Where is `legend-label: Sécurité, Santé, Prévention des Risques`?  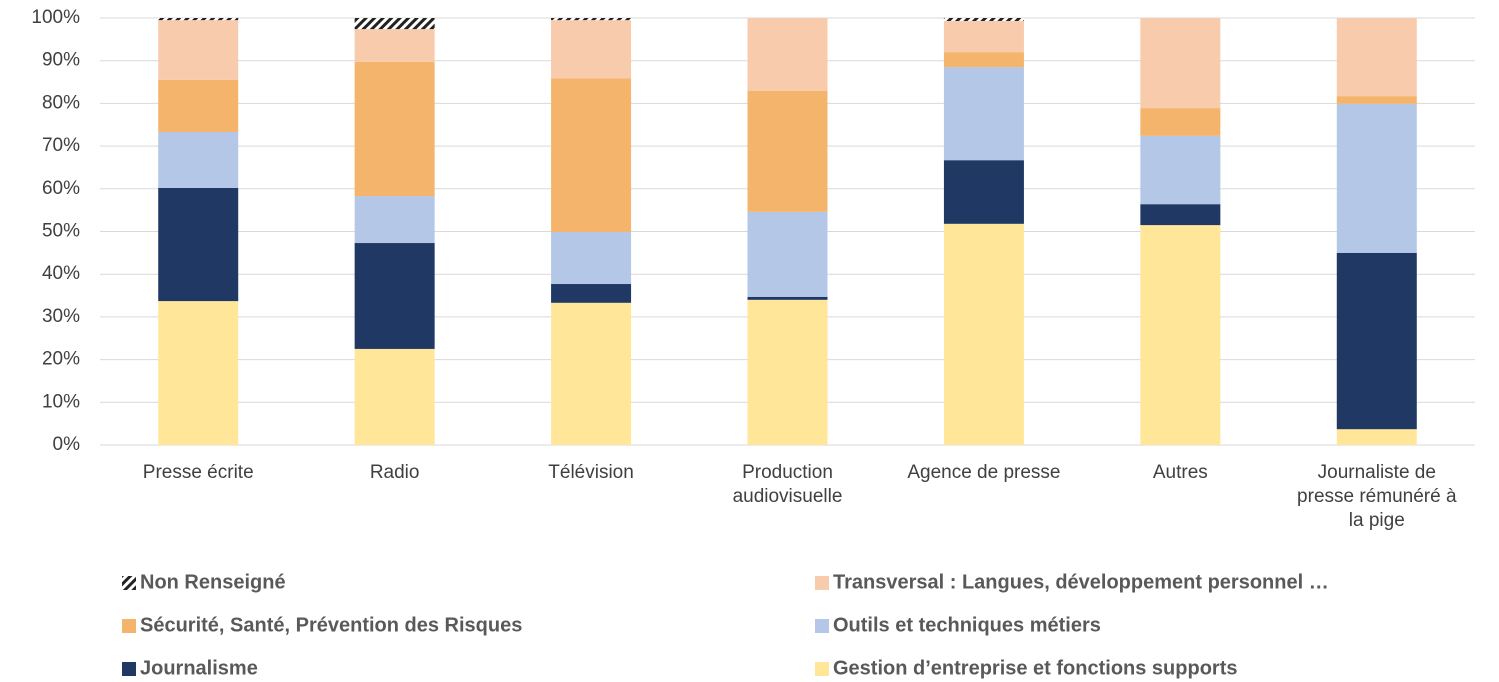 legend-label: Sécurité, Santé, Prévention des Risques is located at coordinates (331, 625).